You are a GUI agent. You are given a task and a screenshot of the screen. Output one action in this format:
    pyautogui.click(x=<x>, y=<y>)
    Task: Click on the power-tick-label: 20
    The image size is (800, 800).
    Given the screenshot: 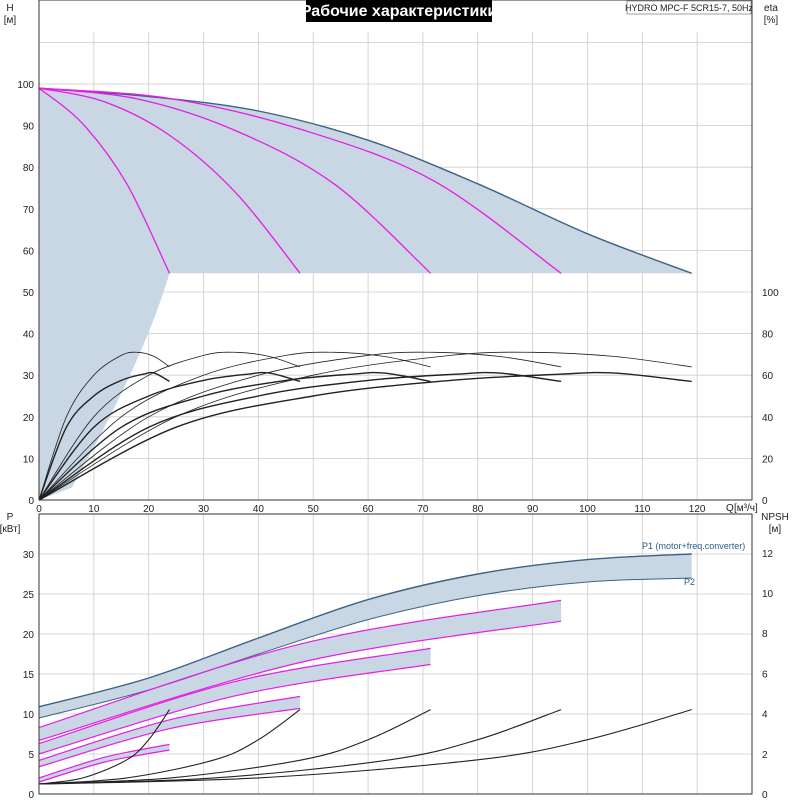 What is the action you would take?
    pyautogui.click(x=29, y=635)
    